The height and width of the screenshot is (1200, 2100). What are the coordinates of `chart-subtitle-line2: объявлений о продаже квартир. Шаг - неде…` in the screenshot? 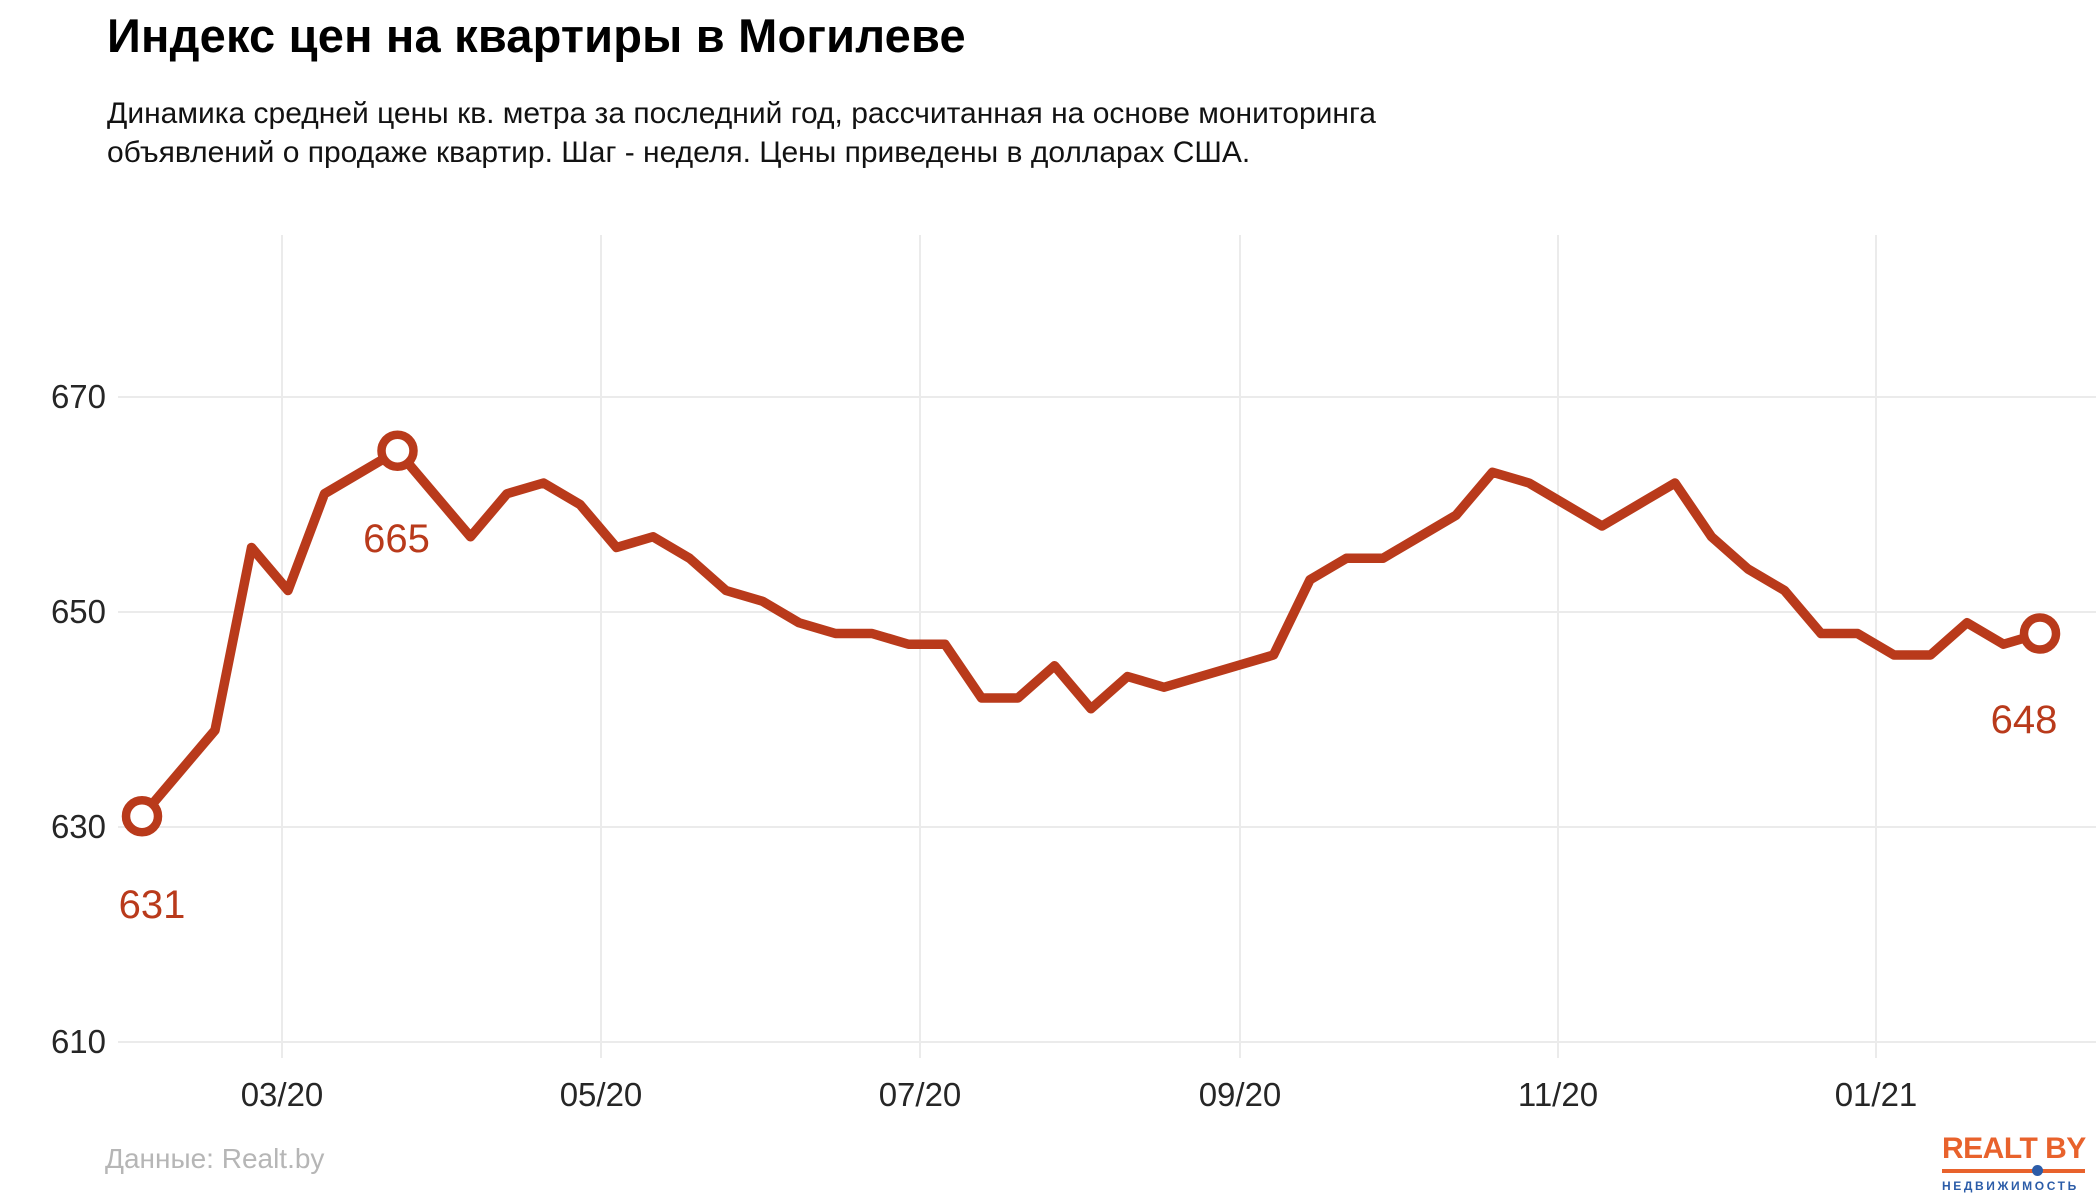 It's located at (679, 152).